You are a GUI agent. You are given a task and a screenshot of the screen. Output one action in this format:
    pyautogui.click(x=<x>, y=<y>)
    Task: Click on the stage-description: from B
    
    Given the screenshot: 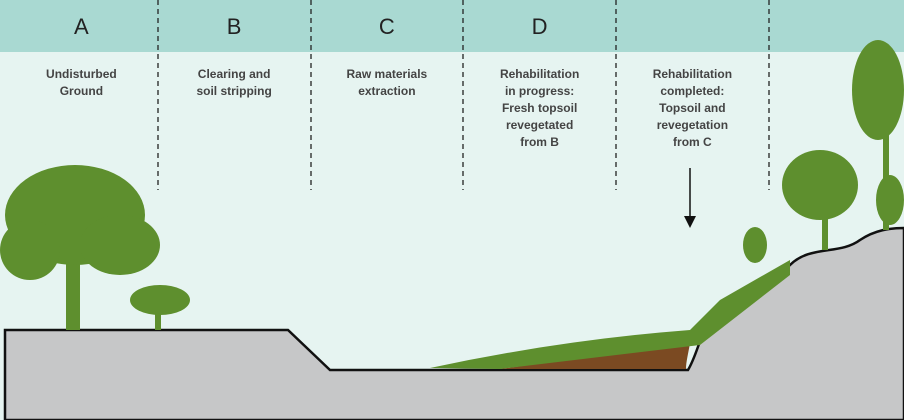 What is the action you would take?
    pyautogui.click(x=539, y=142)
    